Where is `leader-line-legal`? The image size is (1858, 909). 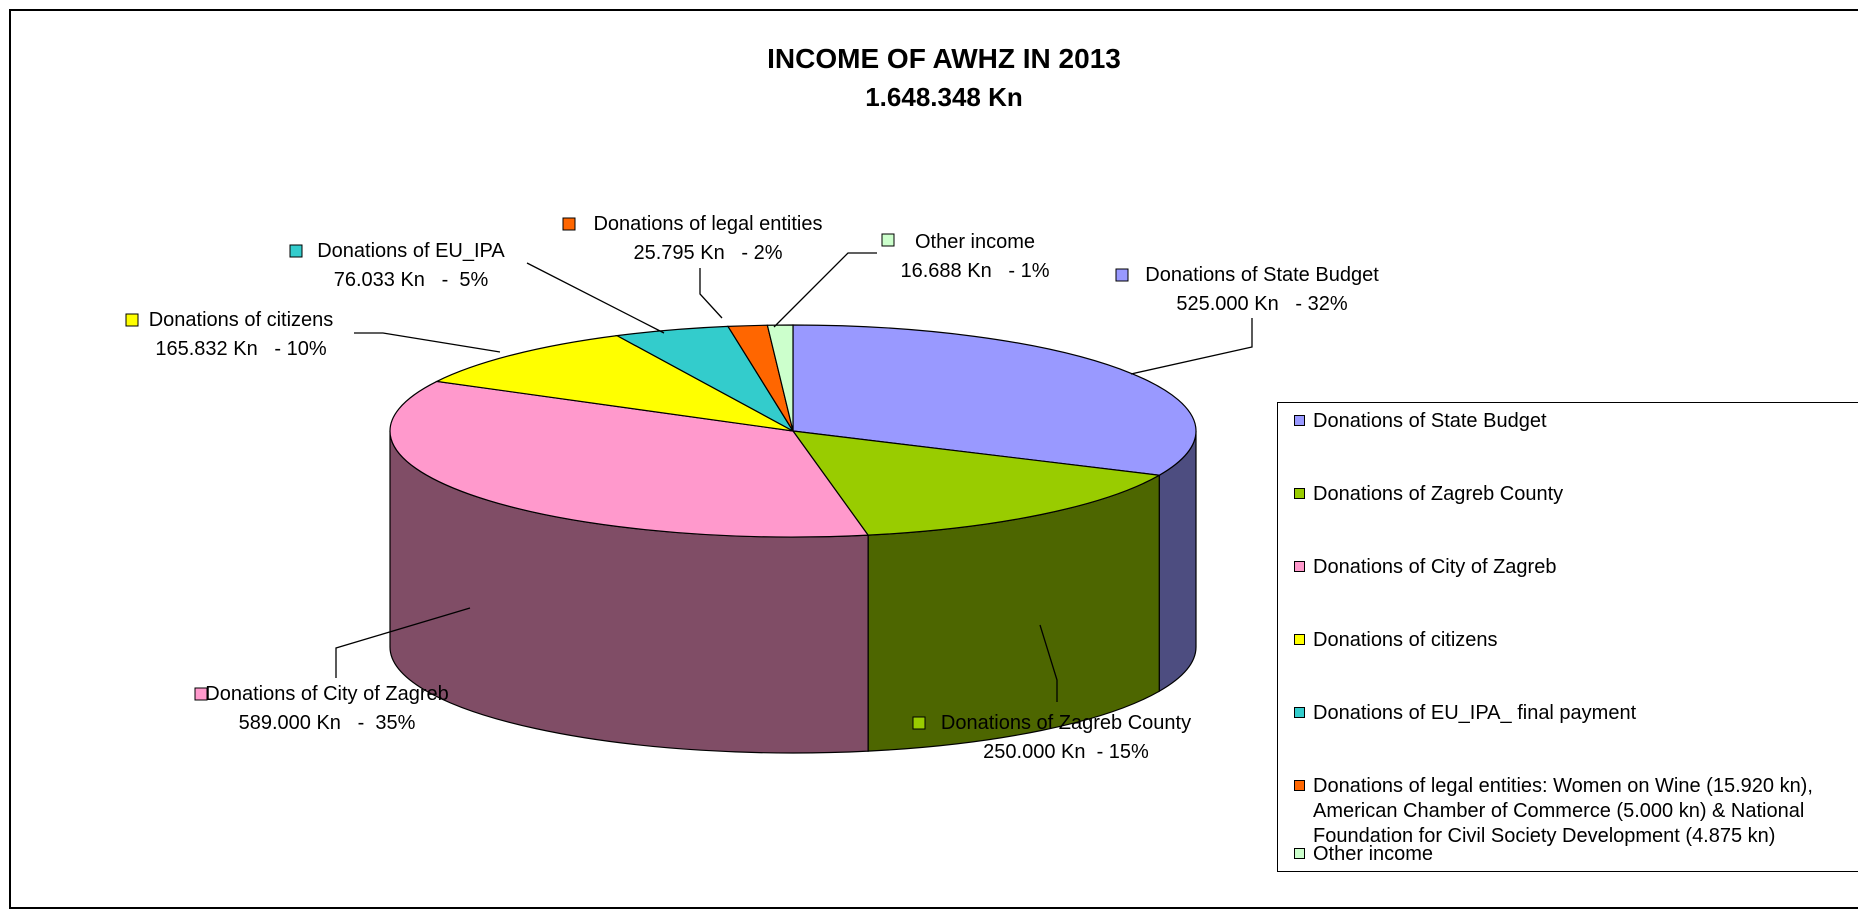
leader-line-legal is located at coordinates (711, 293).